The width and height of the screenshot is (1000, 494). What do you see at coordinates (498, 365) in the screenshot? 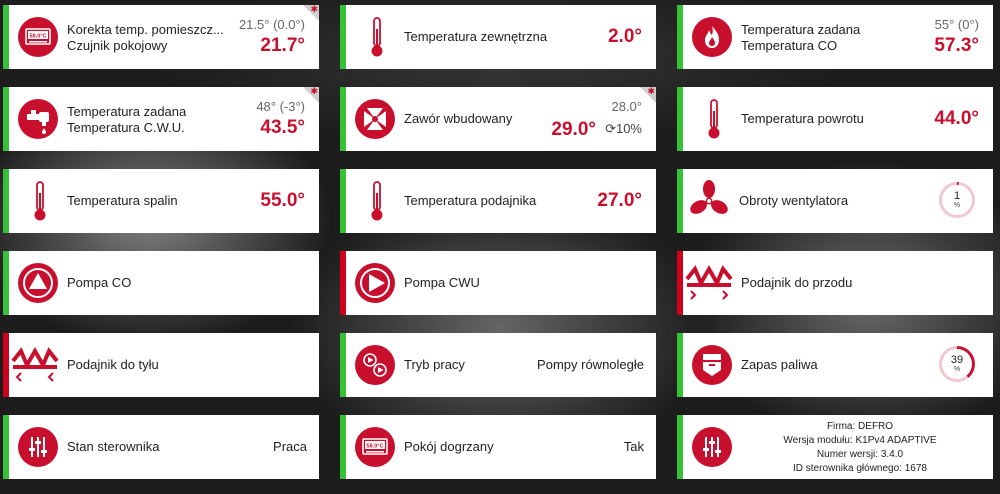
I see `tile-work-mode: Tryb pracy Pompy równoległe` at bounding box center [498, 365].